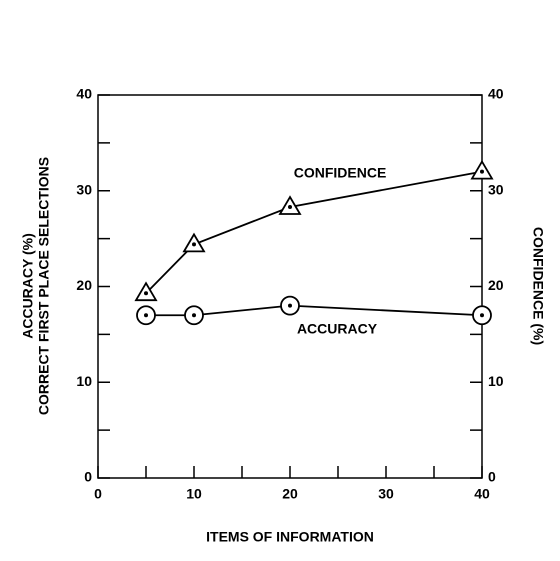 The width and height of the screenshot is (560, 561). I want to click on y-tick-label: 0, so click(88, 477).